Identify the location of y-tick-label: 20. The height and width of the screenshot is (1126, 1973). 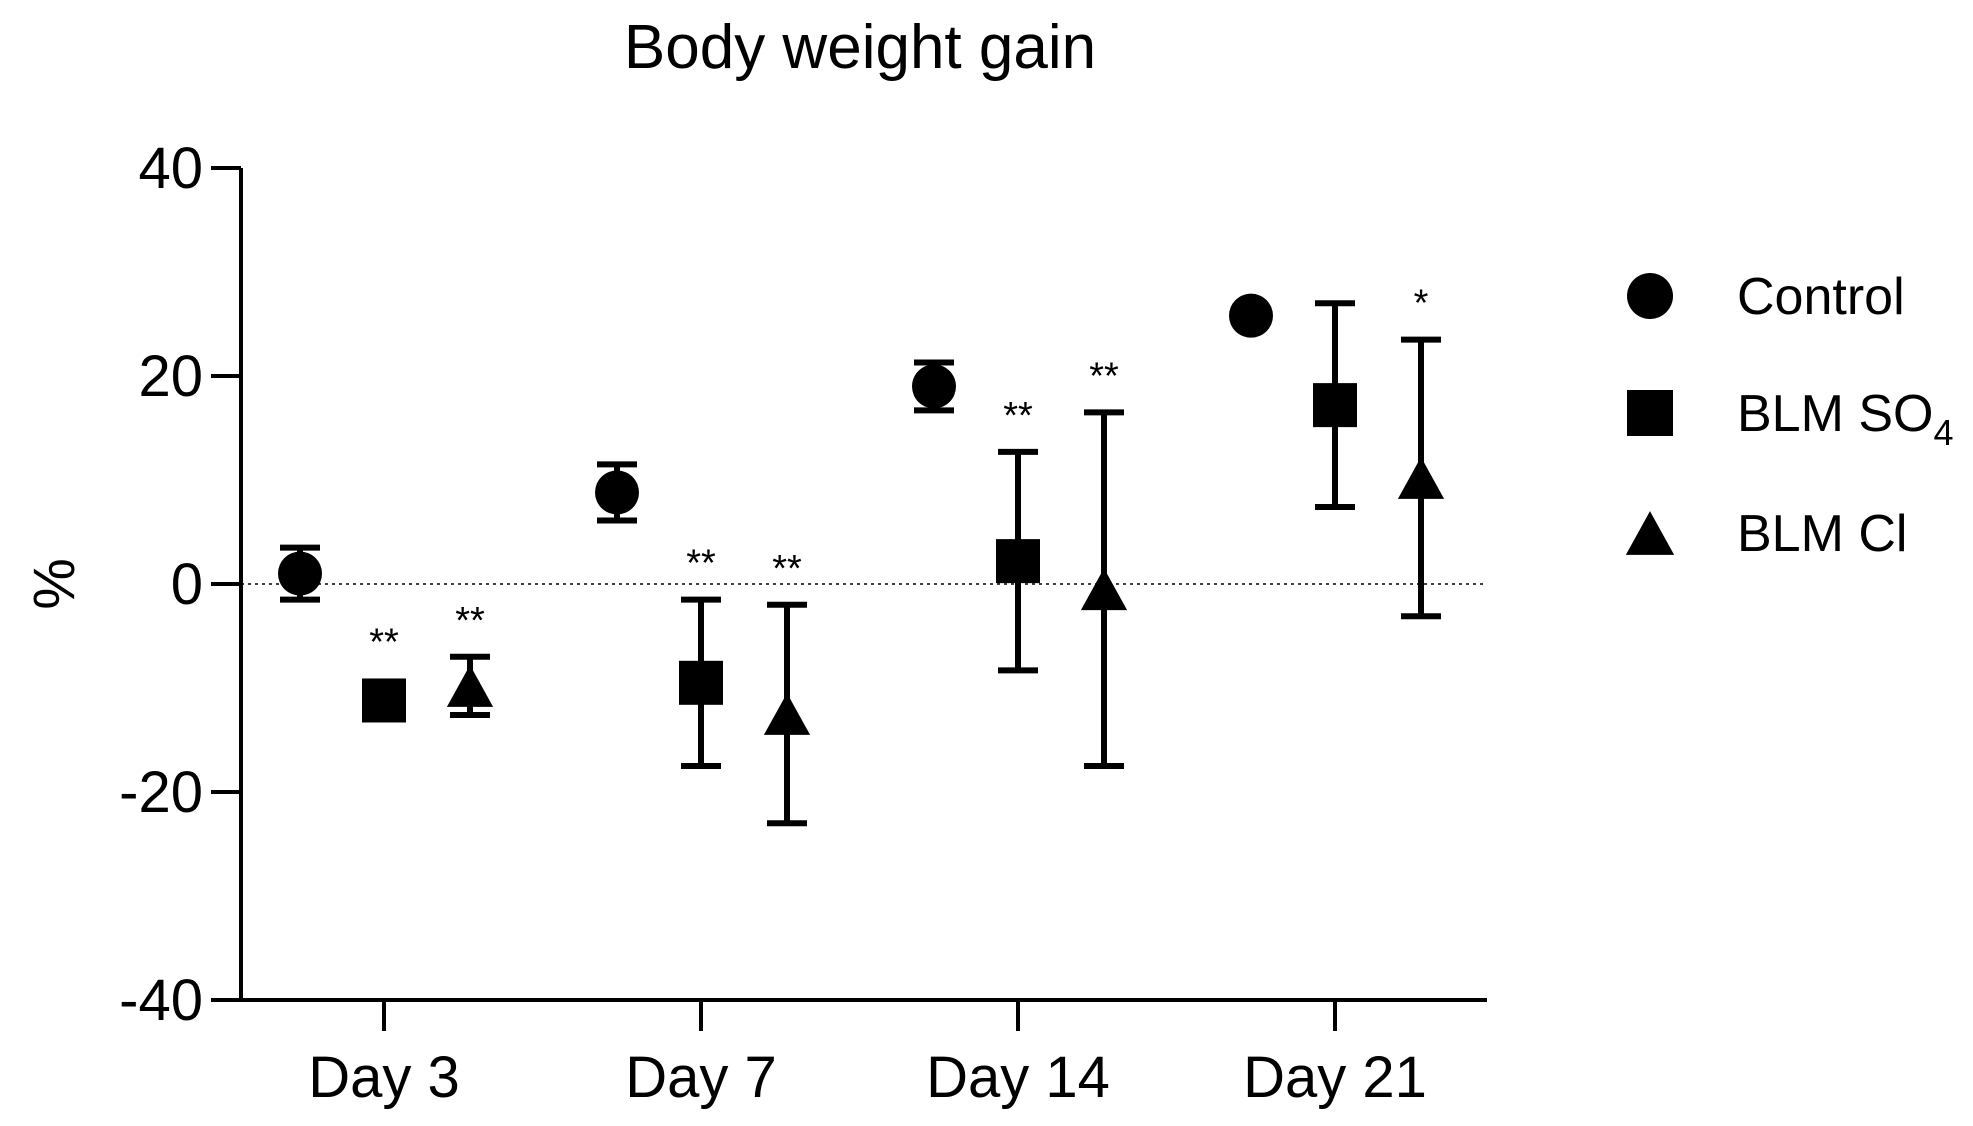
(170, 376).